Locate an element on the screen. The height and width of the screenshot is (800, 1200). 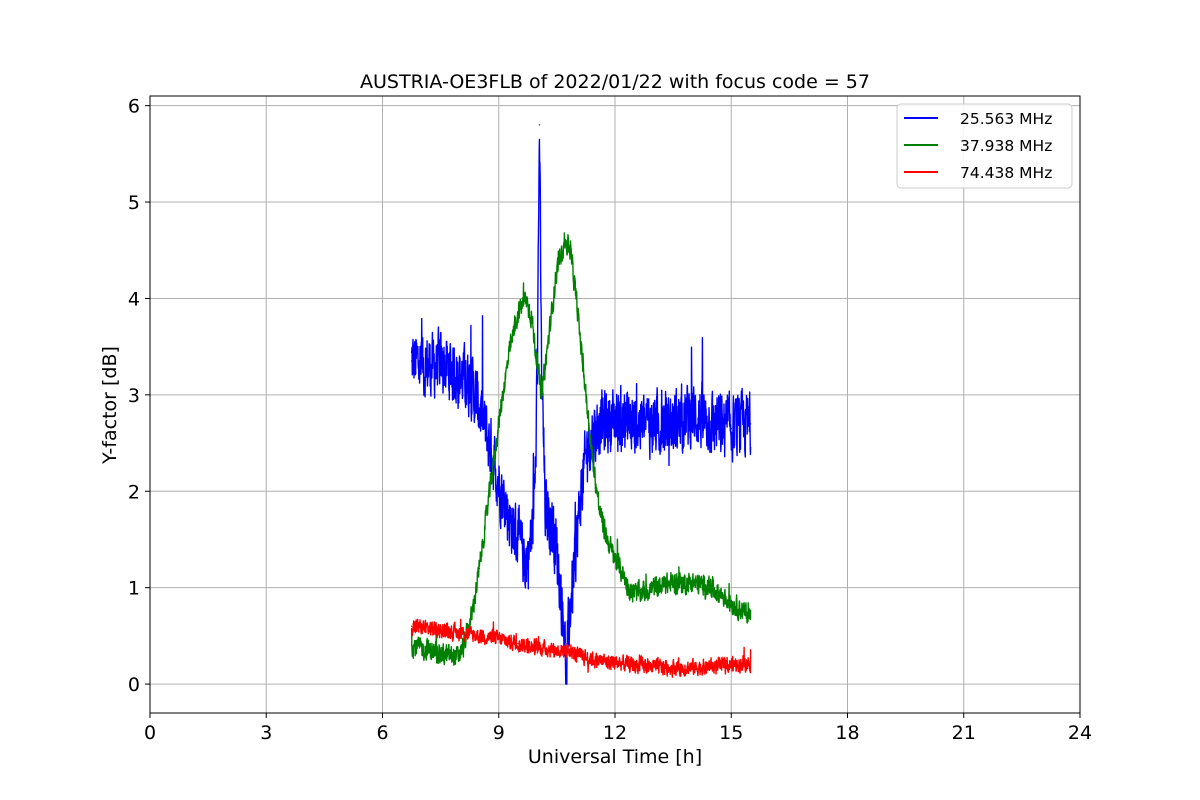
legend-box is located at coordinates (984, 146).